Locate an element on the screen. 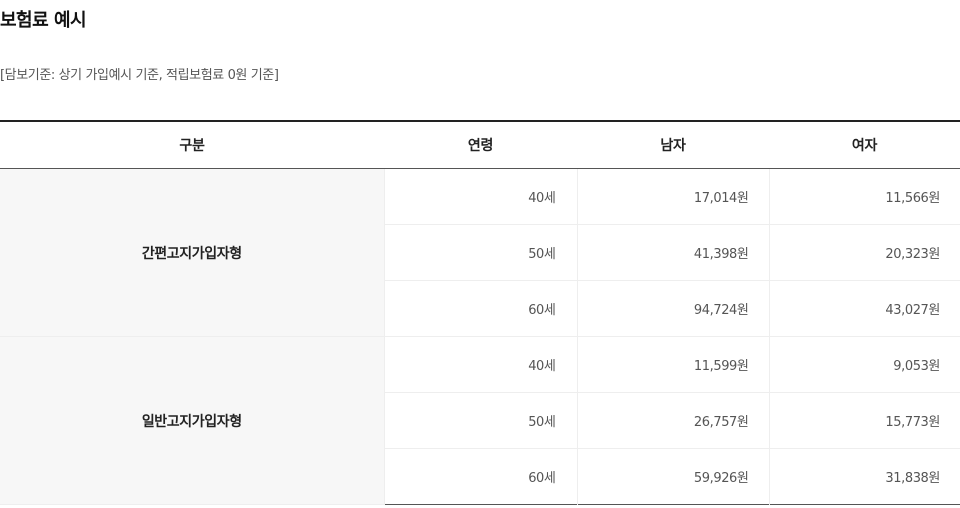 Image resolution: width=960 pixels, height=508 pixels. male-premium-cell: 94,724원 is located at coordinates (672, 308).